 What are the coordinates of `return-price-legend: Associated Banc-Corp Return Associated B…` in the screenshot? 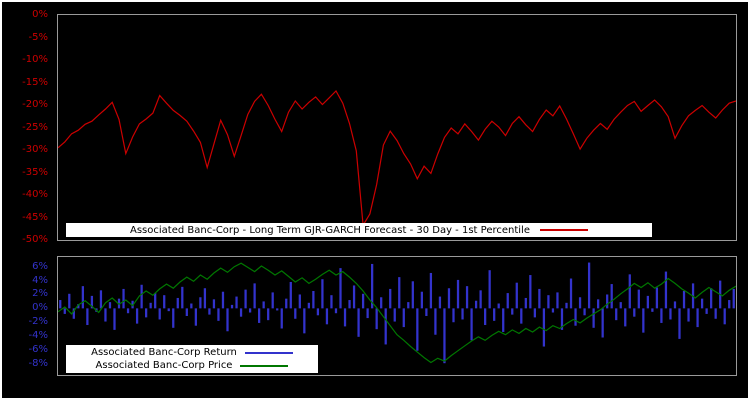 It's located at (192, 359).